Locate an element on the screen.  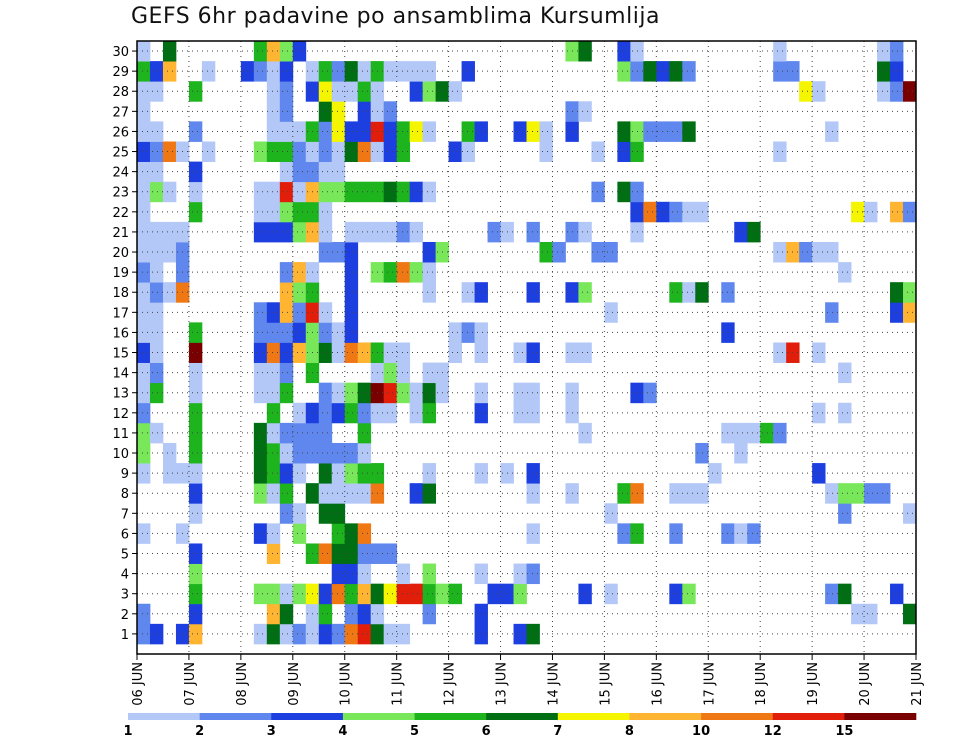
y-tick-label: 23 is located at coordinates (120, 193).